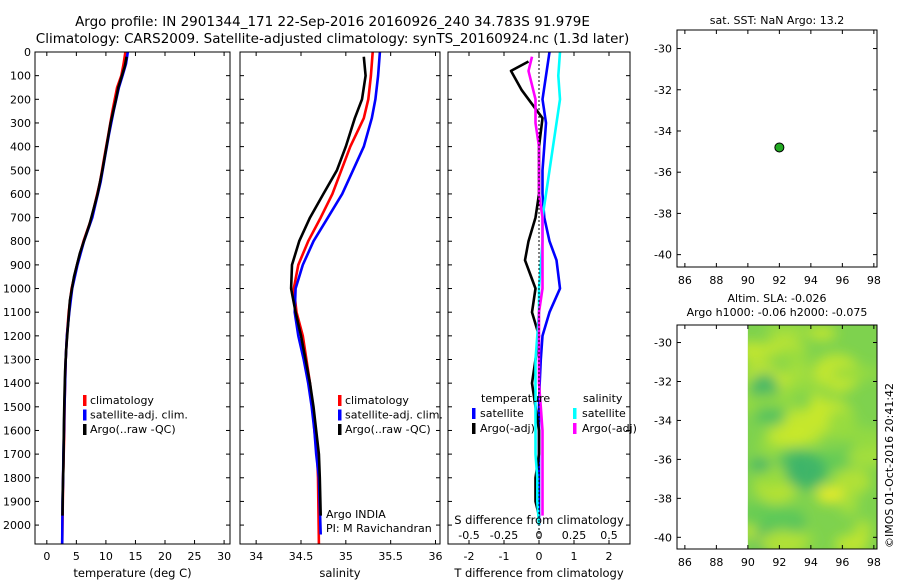 This screenshot has height=580, width=900. I want to click on salinity-tick-label: 0.5, so click(609, 535).